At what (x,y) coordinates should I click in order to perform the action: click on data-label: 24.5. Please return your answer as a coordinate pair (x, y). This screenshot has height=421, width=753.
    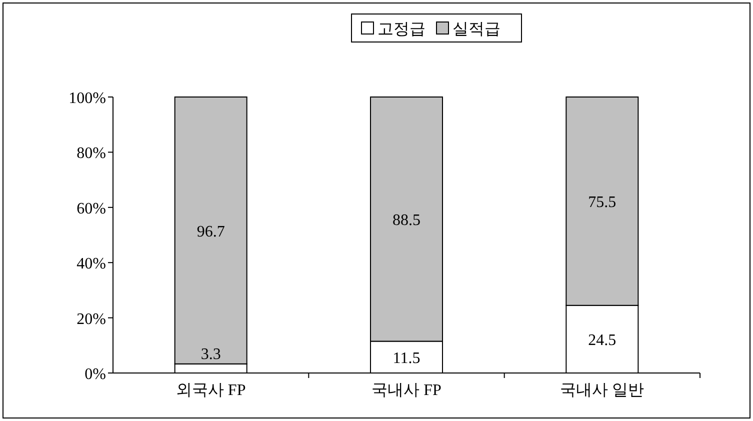
    Looking at the image, I should click on (602, 341).